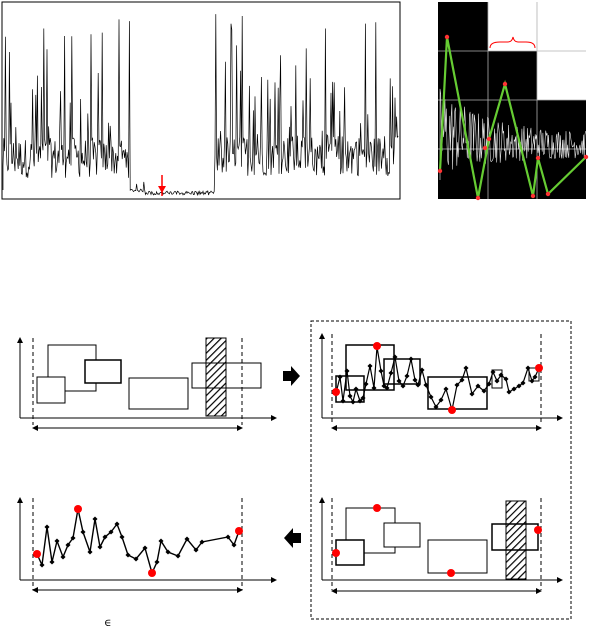  I want to click on pruned-rectangles-panel, so click(441, 545).